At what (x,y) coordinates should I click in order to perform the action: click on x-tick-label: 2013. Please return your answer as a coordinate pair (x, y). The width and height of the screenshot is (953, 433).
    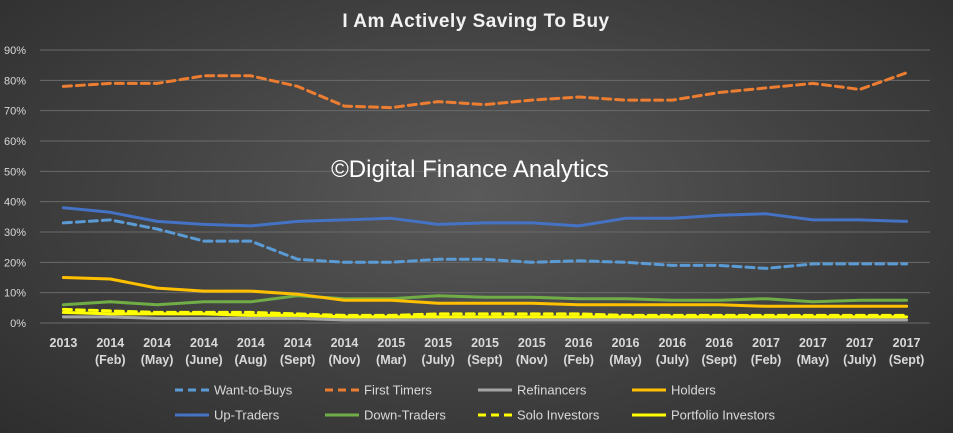
    Looking at the image, I should click on (64, 343).